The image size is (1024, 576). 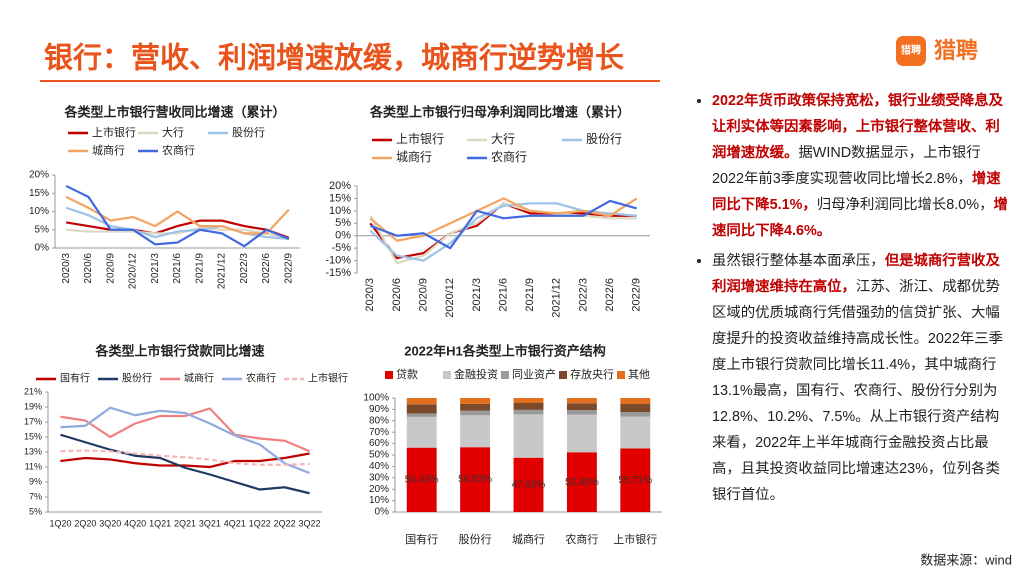 What do you see at coordinates (379, 420) in the screenshot?
I see `y-tick-label: 80%` at bounding box center [379, 420].